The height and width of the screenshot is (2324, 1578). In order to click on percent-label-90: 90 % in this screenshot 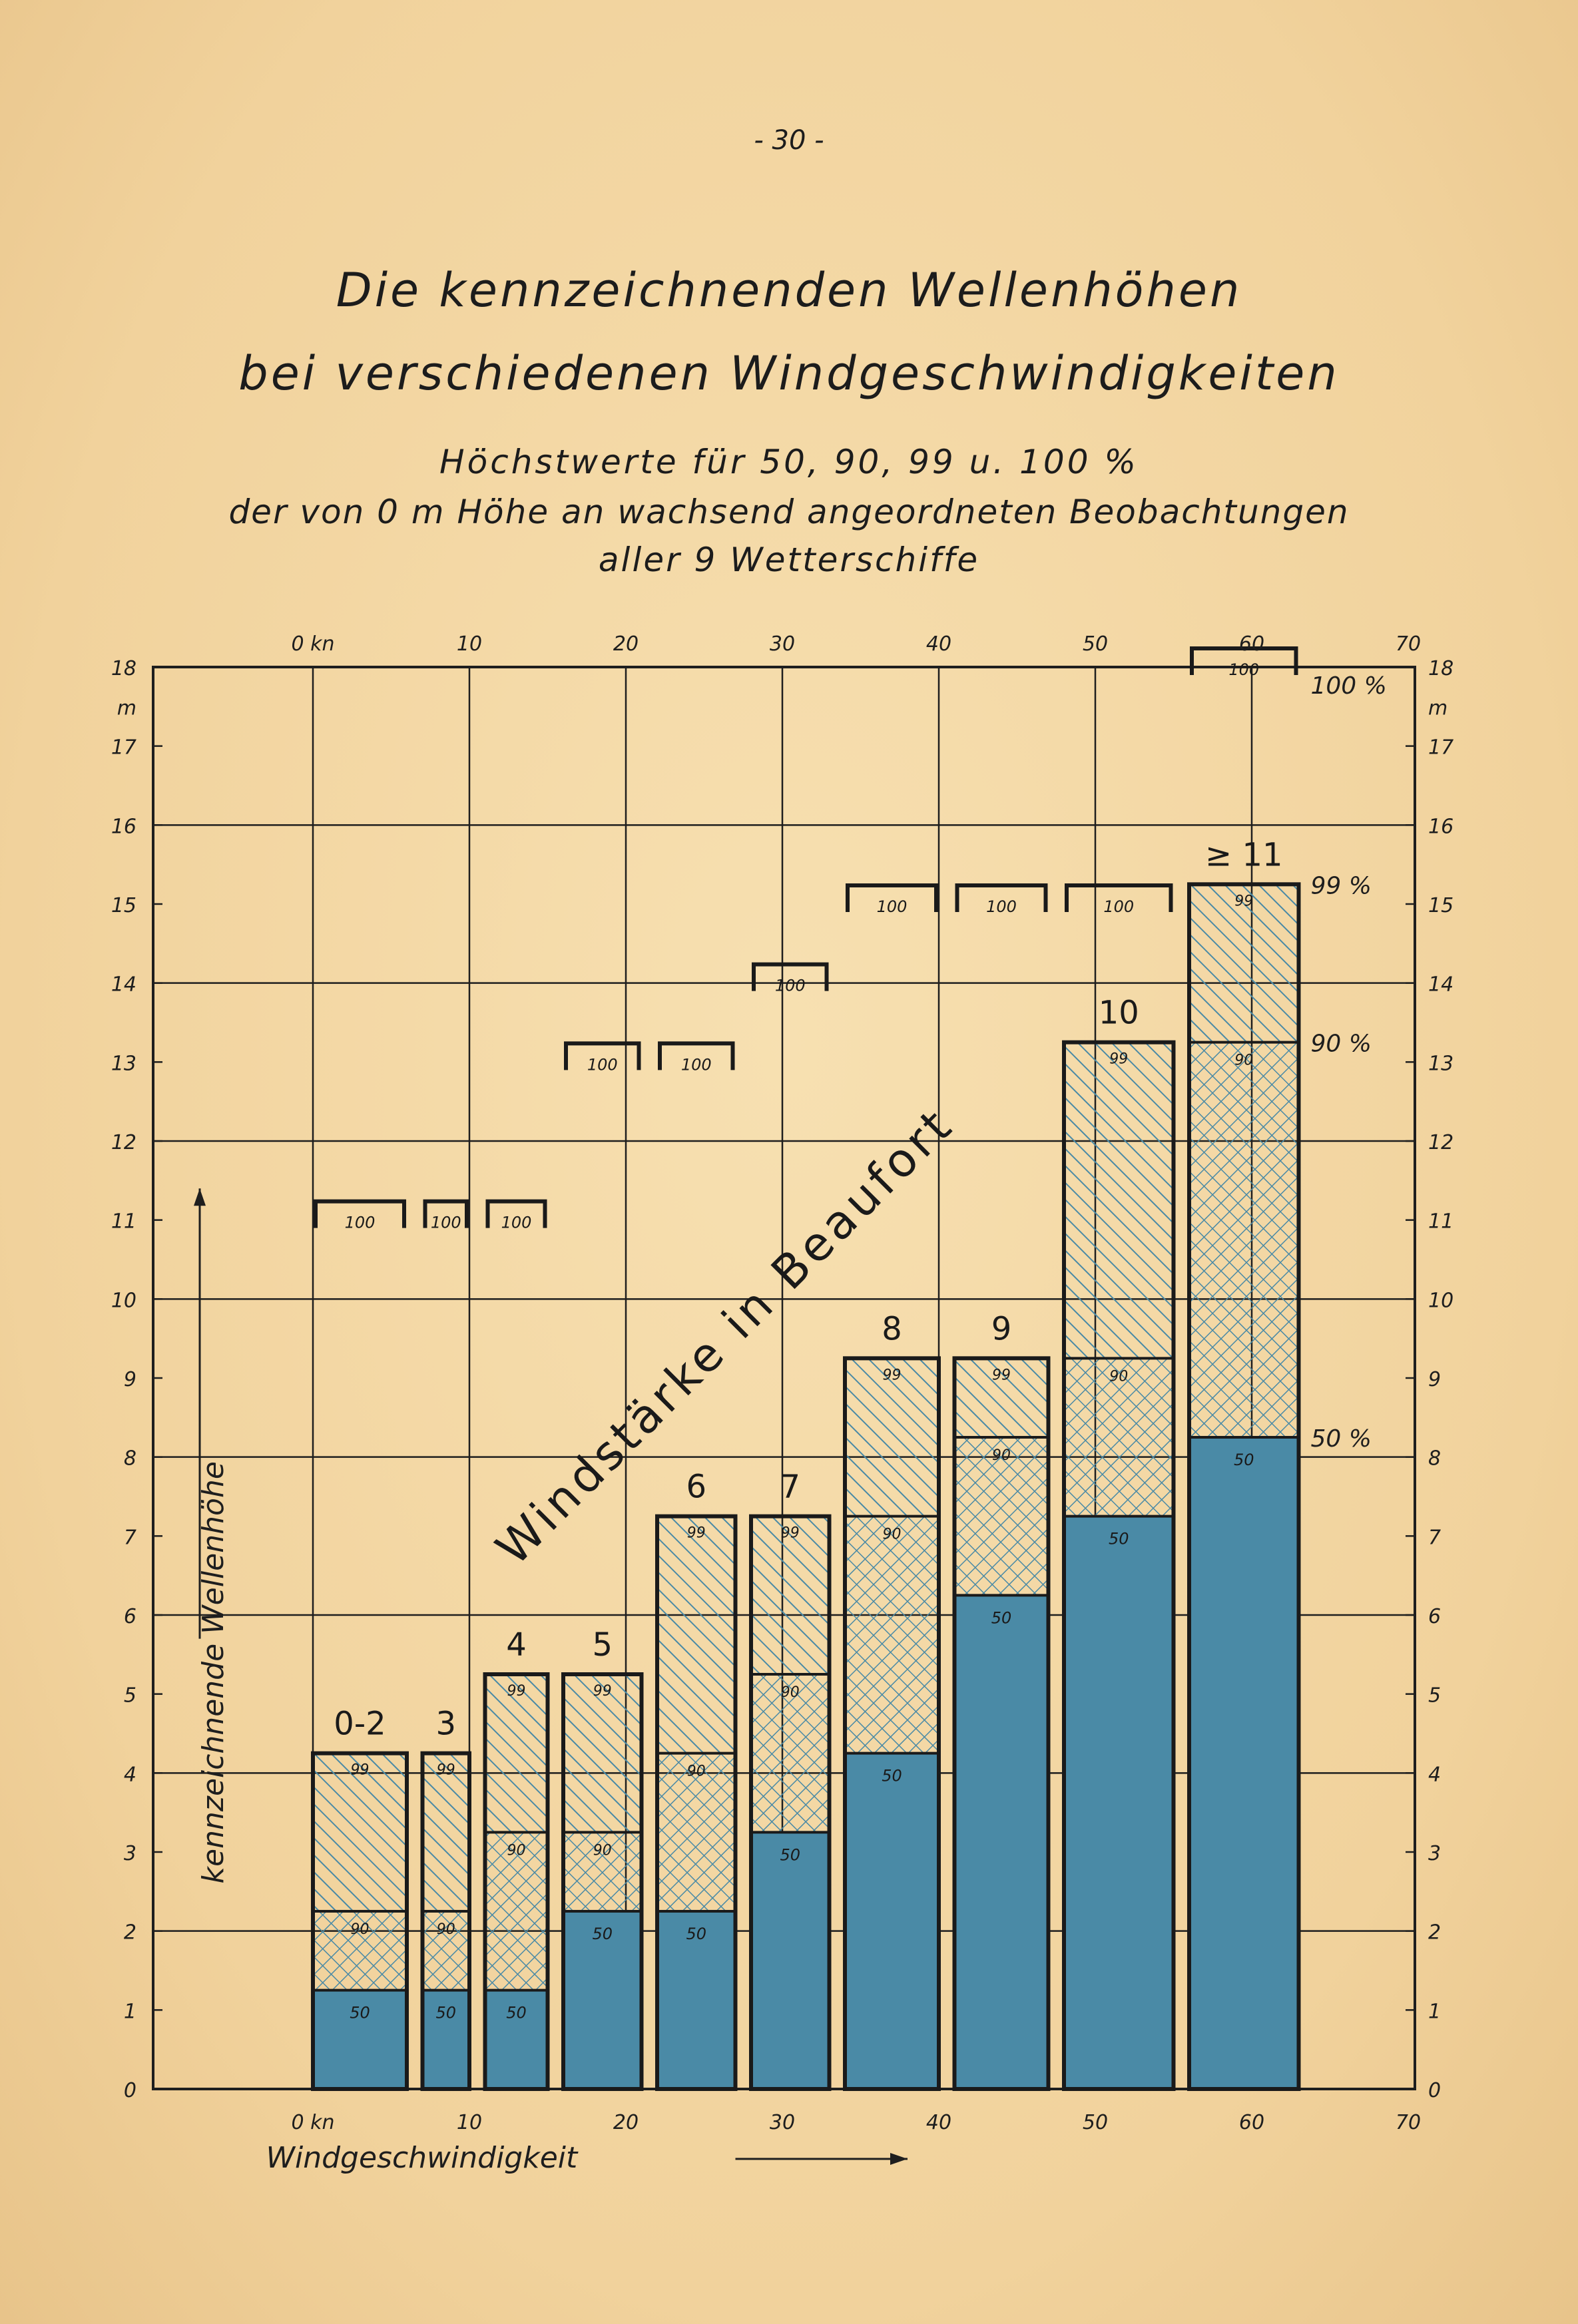, I will do `click(1341, 1044)`.